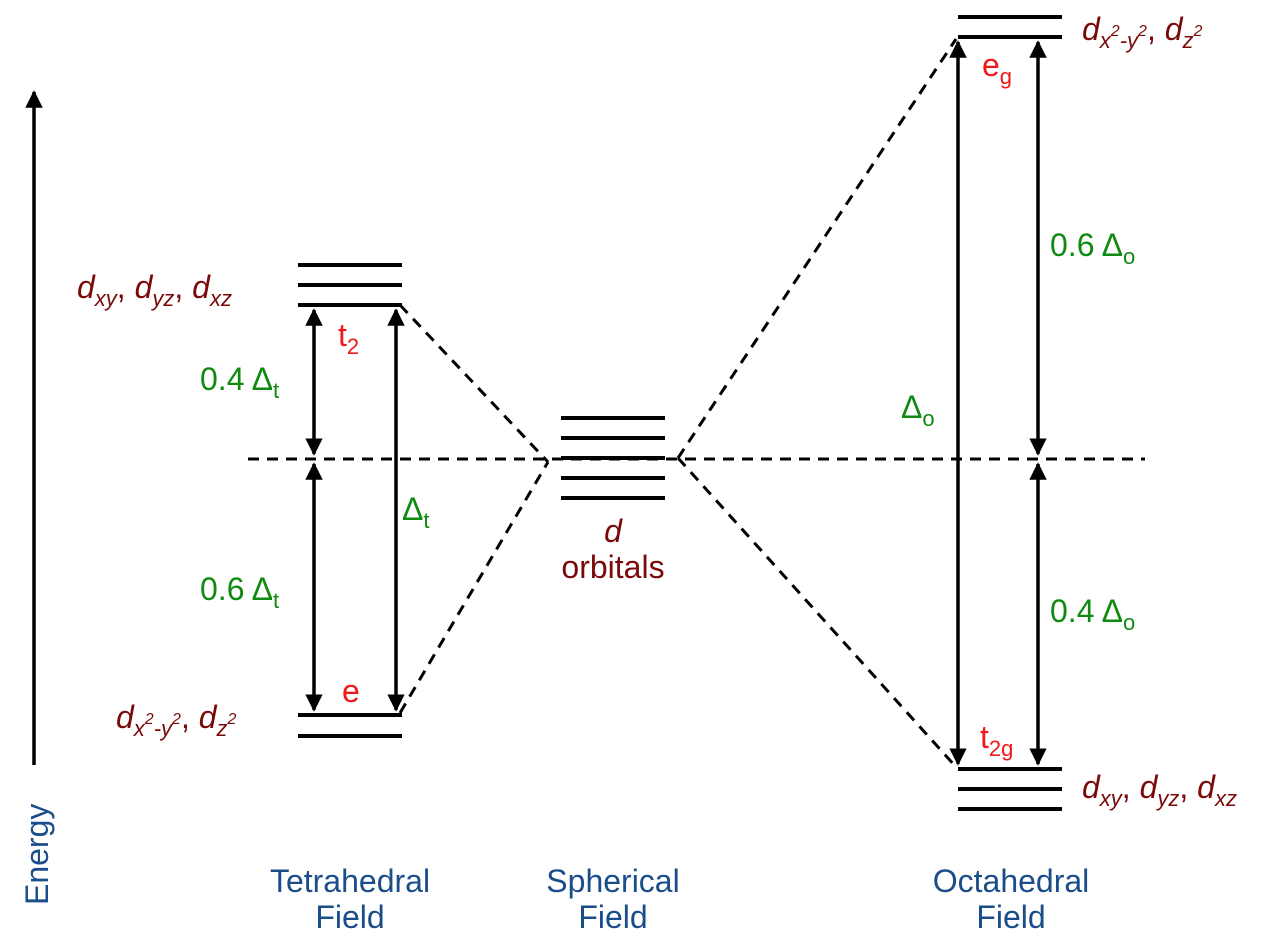 This screenshot has height=936, width=1287. Describe the element at coordinates (416, 512) in the screenshot. I see `tetrahedral-total-split-label: Δt` at that location.